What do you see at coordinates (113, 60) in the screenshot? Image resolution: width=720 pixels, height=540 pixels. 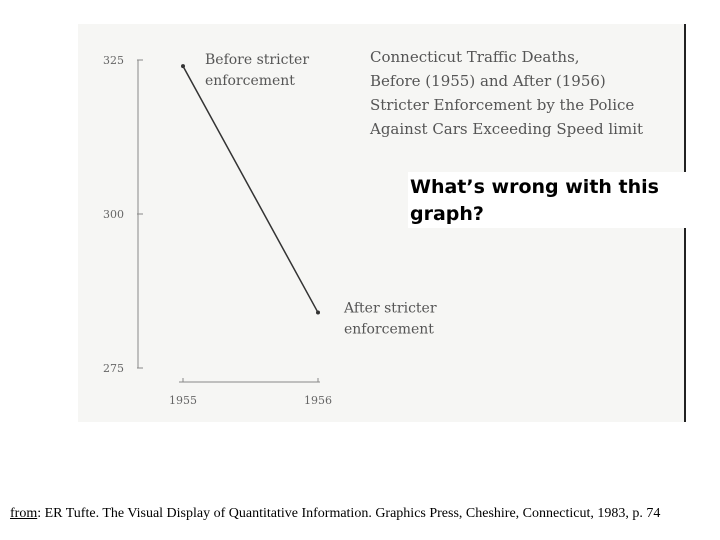 I see `y-tick-label: 325` at bounding box center [113, 60].